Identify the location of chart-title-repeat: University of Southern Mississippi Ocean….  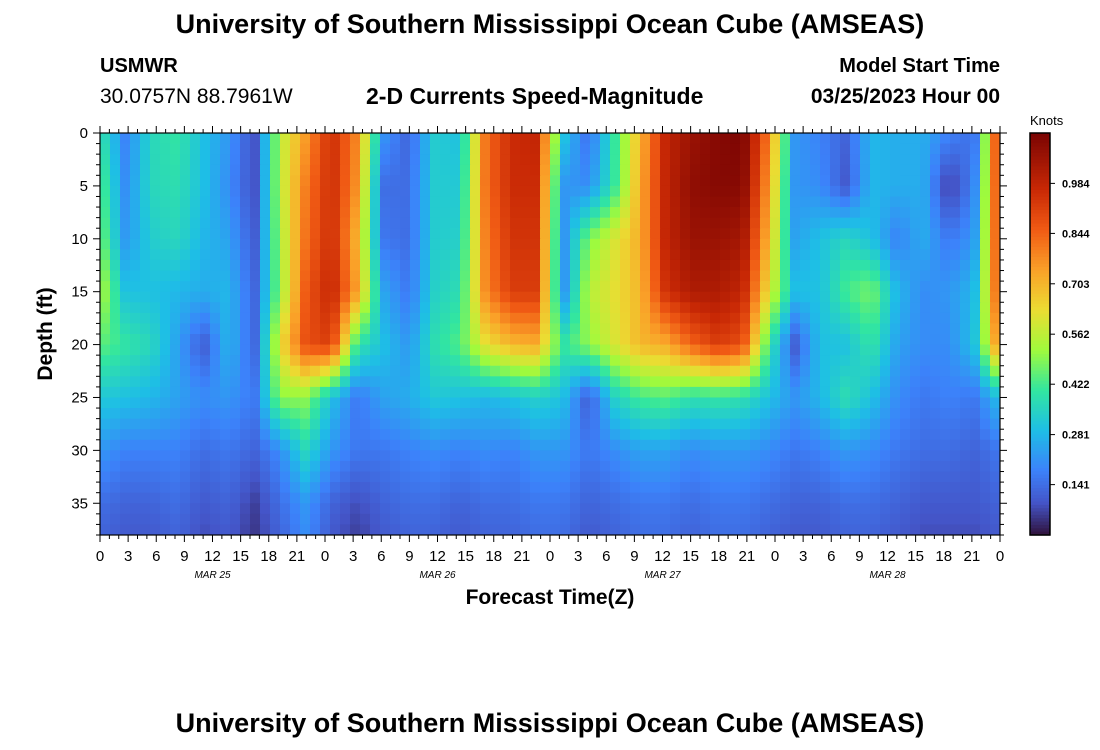
(550, 723).